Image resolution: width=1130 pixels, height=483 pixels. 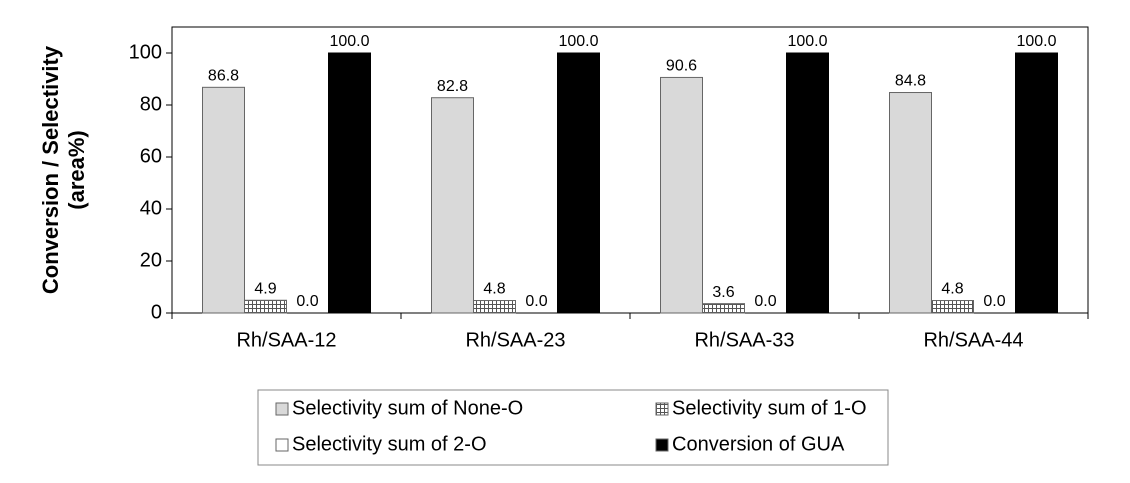 I want to click on x-tick-label: Rh/SAA-23, so click(x=515, y=340).